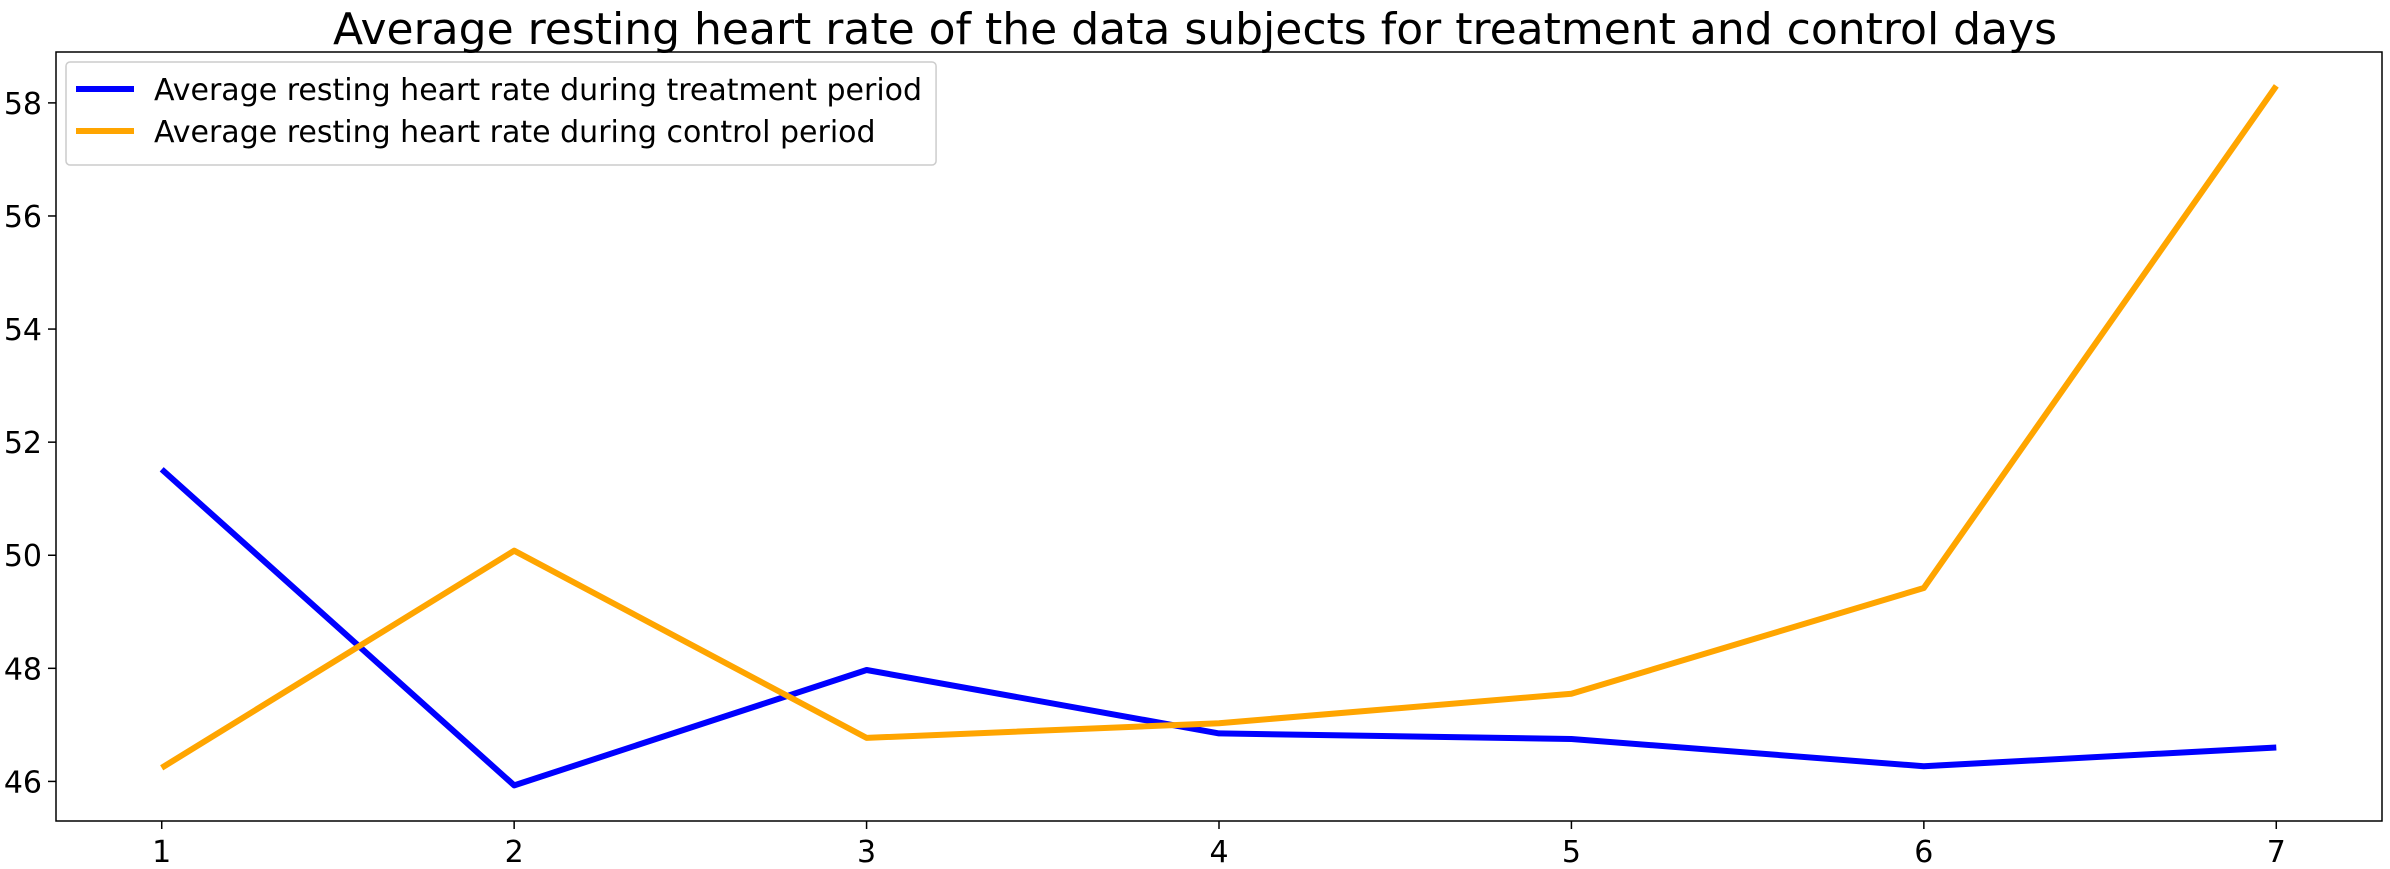 The image size is (2390, 869). What do you see at coordinates (23, 443) in the screenshot?
I see `y-tick-label: 52` at bounding box center [23, 443].